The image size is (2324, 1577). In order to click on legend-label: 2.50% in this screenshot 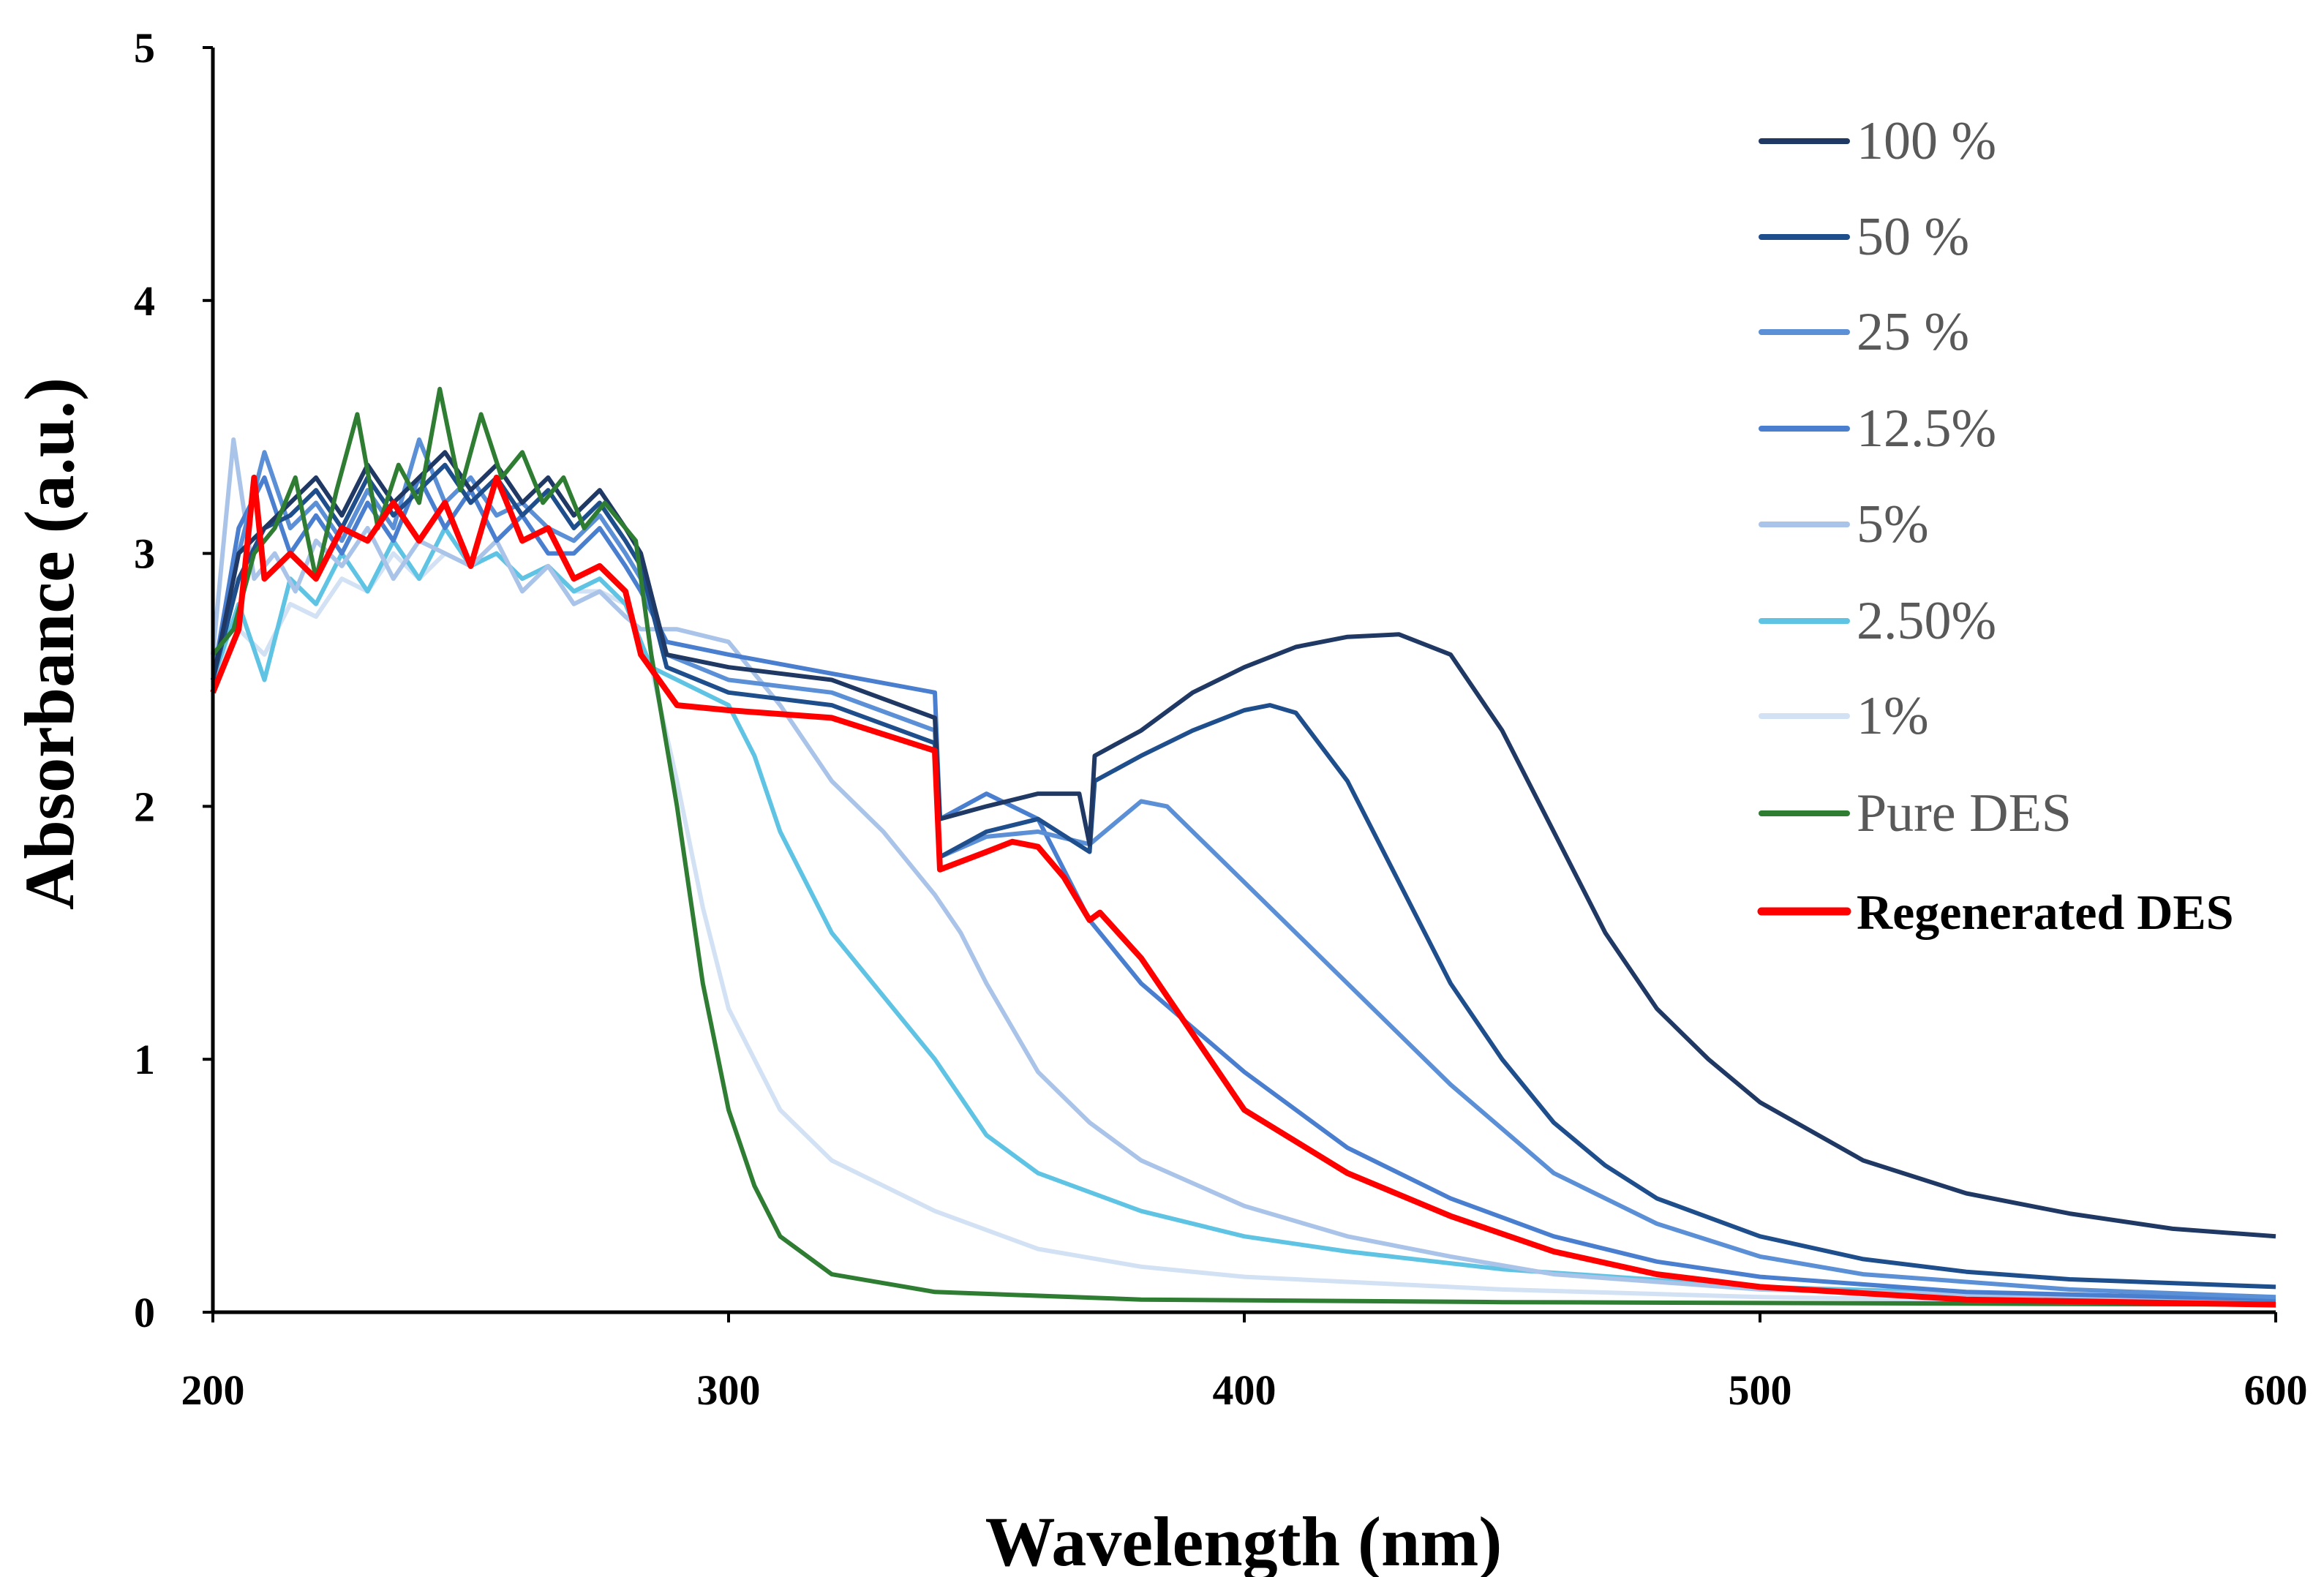, I will do `click(1927, 621)`.